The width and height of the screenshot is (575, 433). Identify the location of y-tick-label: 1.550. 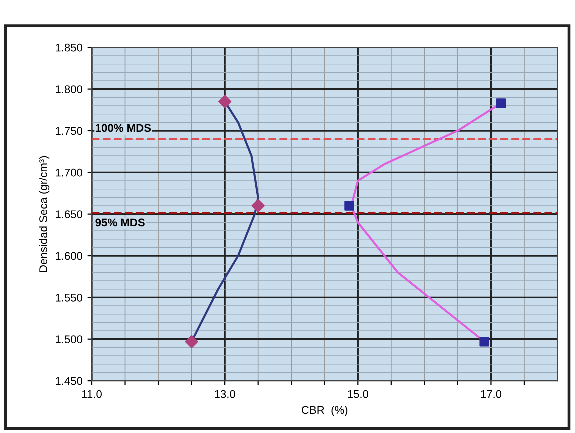
(69, 298).